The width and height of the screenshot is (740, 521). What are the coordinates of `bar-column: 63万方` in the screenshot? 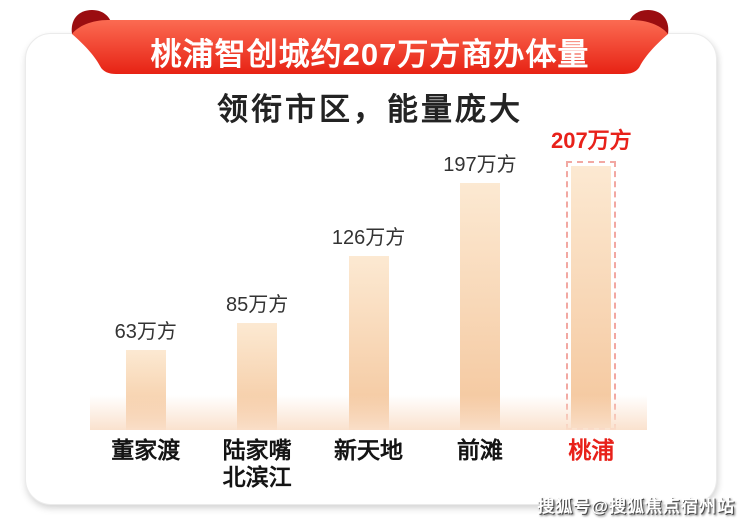 It's located at (145, 282).